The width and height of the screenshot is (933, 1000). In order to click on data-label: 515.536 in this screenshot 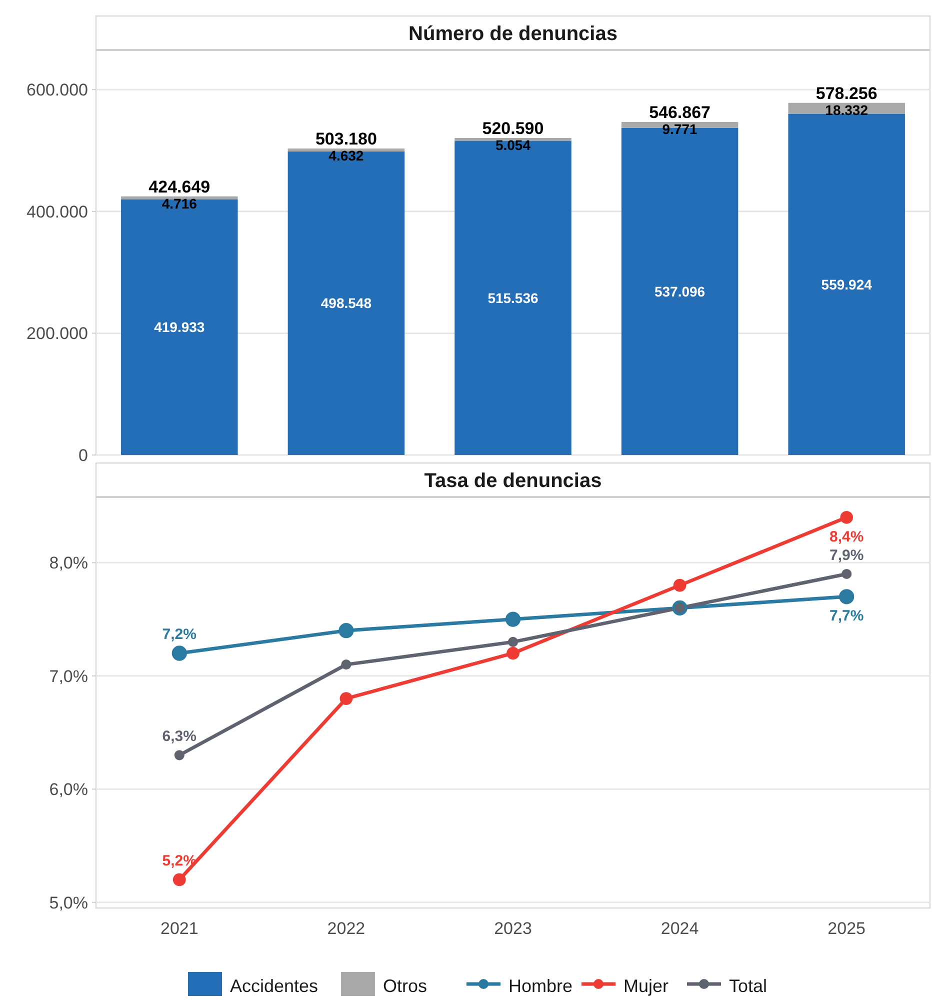, I will do `click(513, 298)`.